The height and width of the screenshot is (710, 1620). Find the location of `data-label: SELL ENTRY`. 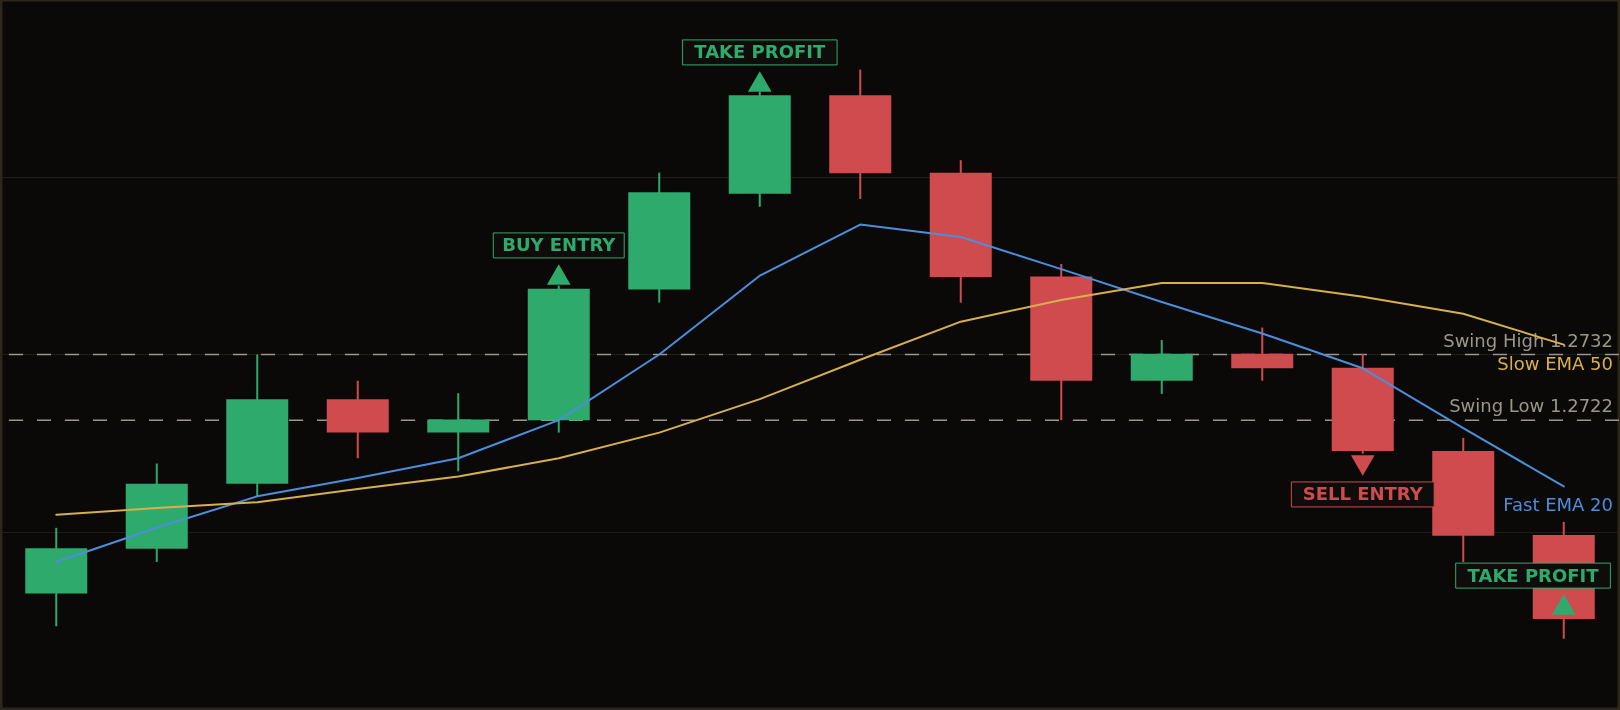

data-label: SELL ENTRY is located at coordinates (1363, 494).